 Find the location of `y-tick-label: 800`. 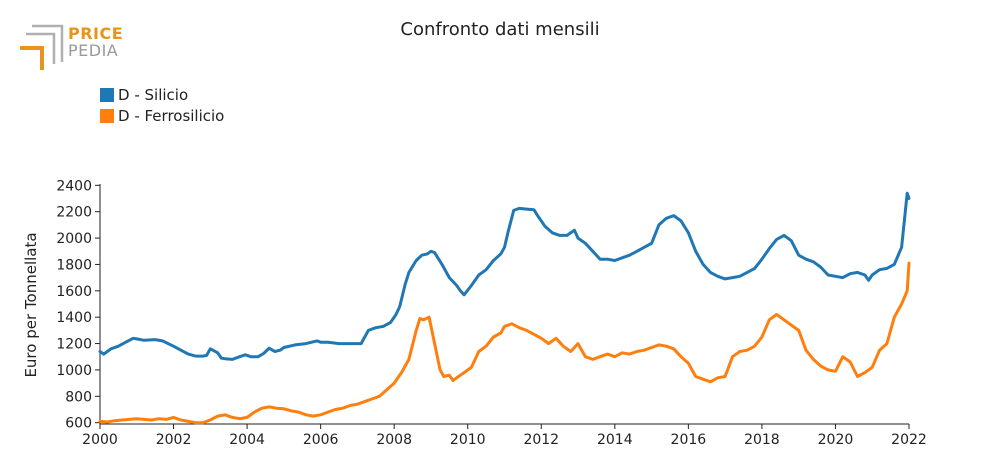

y-tick-label: 800 is located at coordinates (78, 397).